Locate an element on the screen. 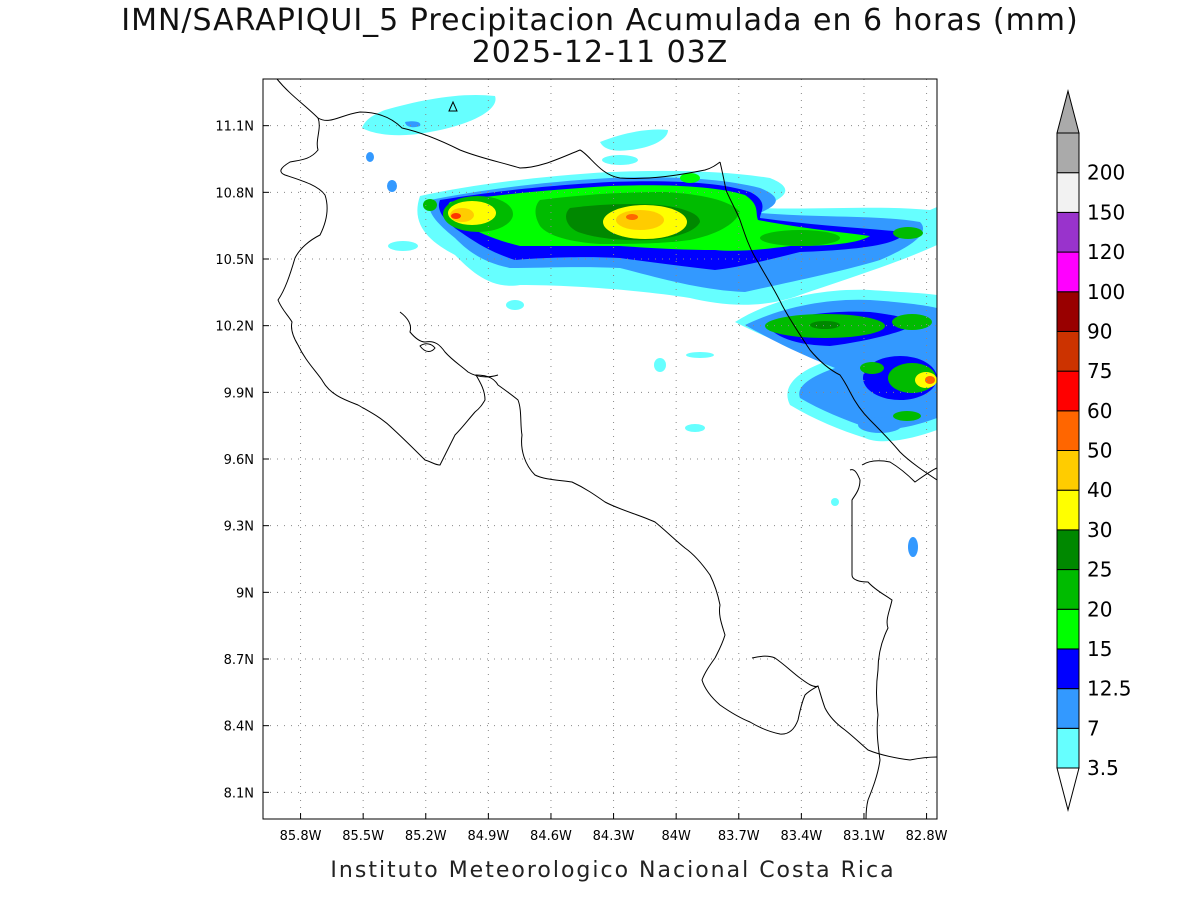 Image resolution: width=1200 pixels, height=900 pixels. colorbar-label: 75 is located at coordinates (1099, 371).